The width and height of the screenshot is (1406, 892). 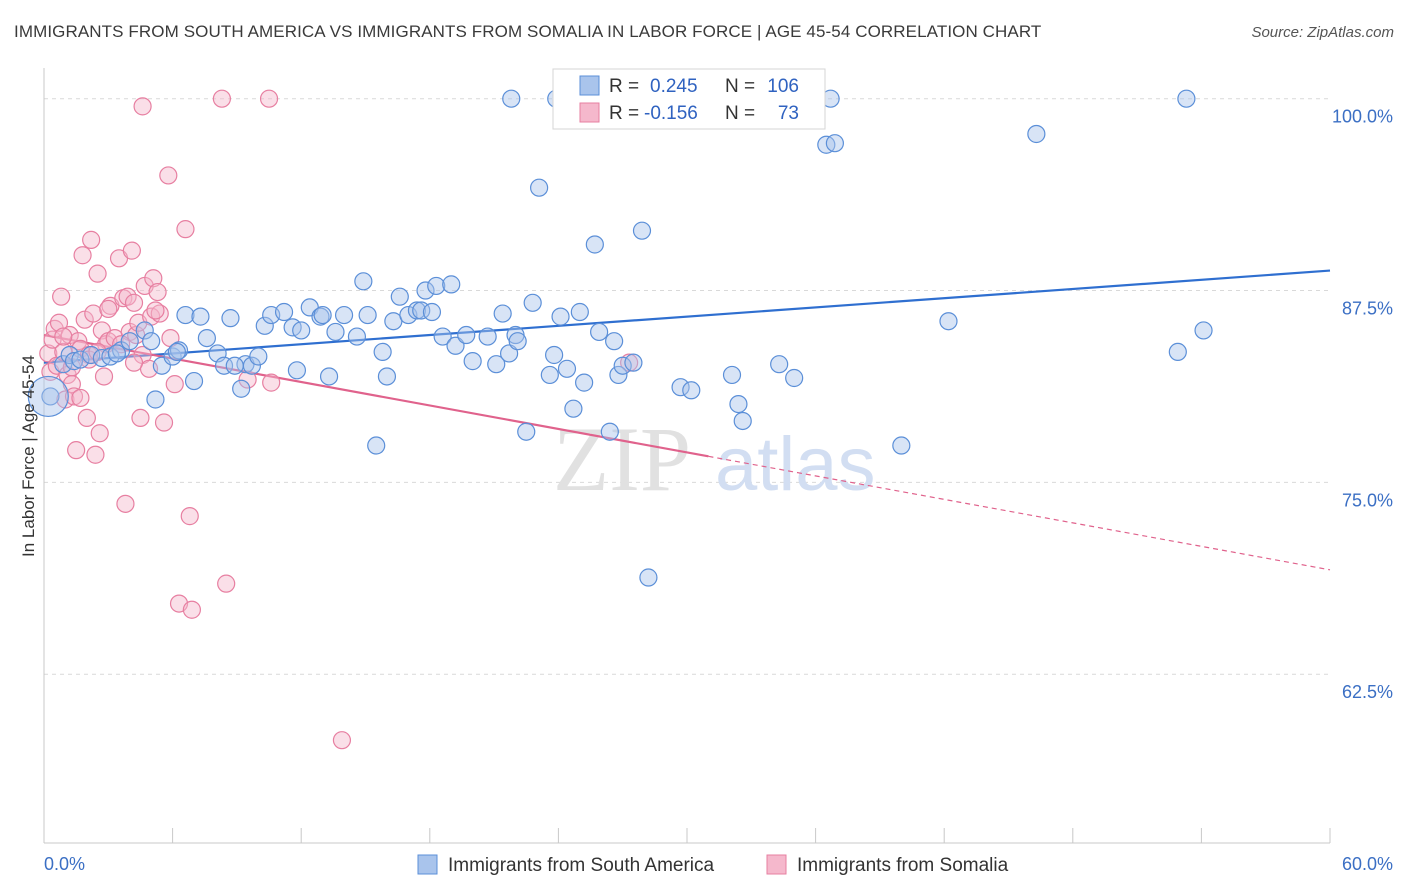 I want to click on legend-r-value-1: 0.245, so click(x=674, y=86).